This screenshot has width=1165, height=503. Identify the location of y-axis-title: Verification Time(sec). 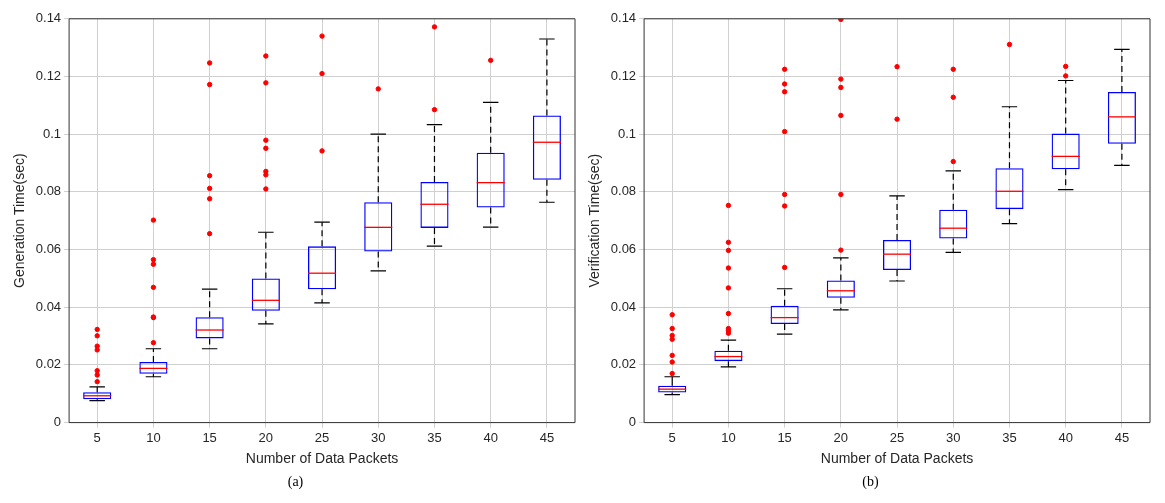
(594, 220).